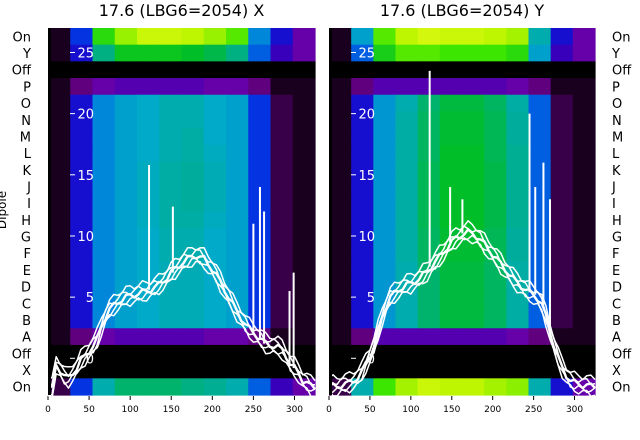 Image resolution: width=640 pixels, height=440 pixels. Describe the element at coordinates (89, 410) in the screenshot. I see `x-tick-label: 50` at that location.